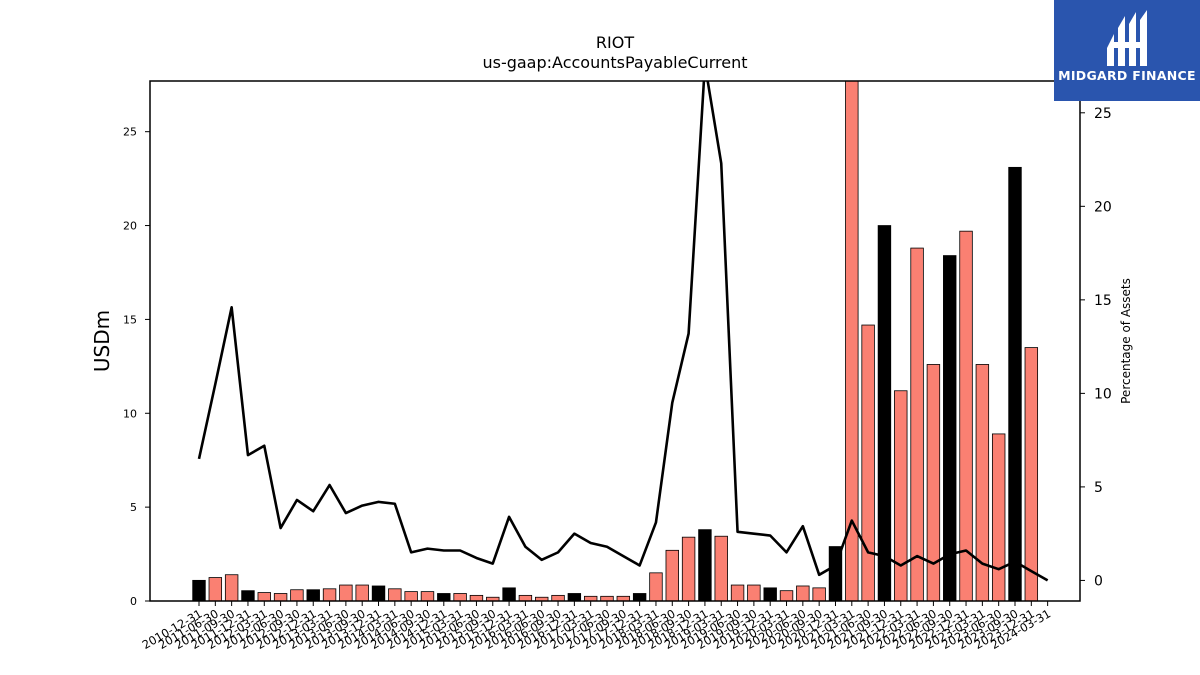 The height and width of the screenshot is (675, 1200). I want to click on y-tick-label: 10, so click(130, 413).